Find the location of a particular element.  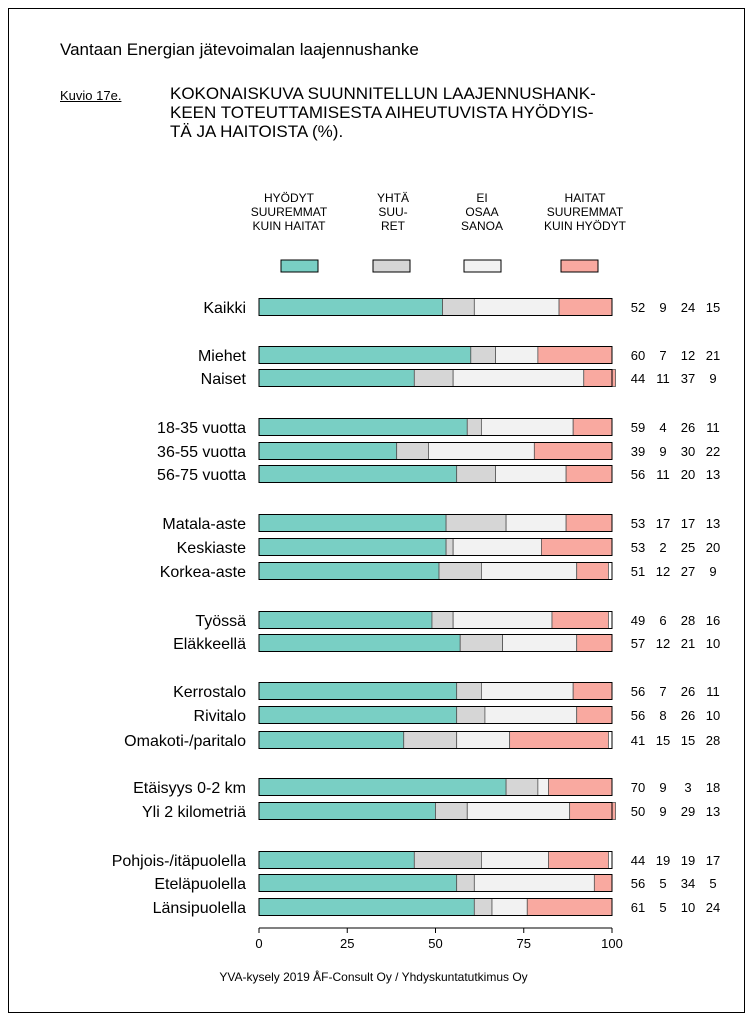

data-label: 17 is located at coordinates (688, 523).